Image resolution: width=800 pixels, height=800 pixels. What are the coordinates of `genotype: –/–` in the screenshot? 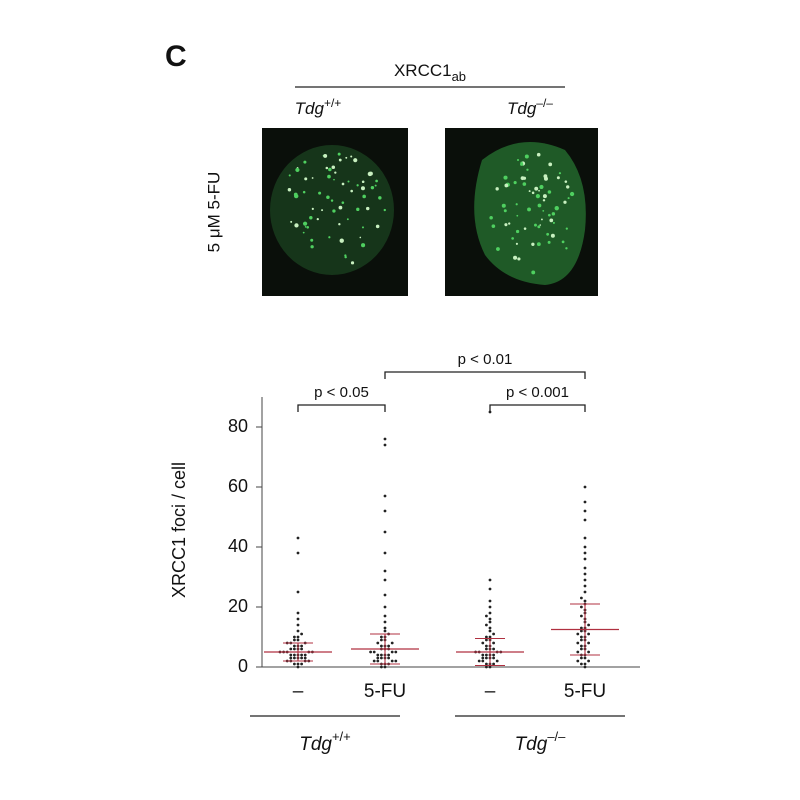 It's located at (544, 103).